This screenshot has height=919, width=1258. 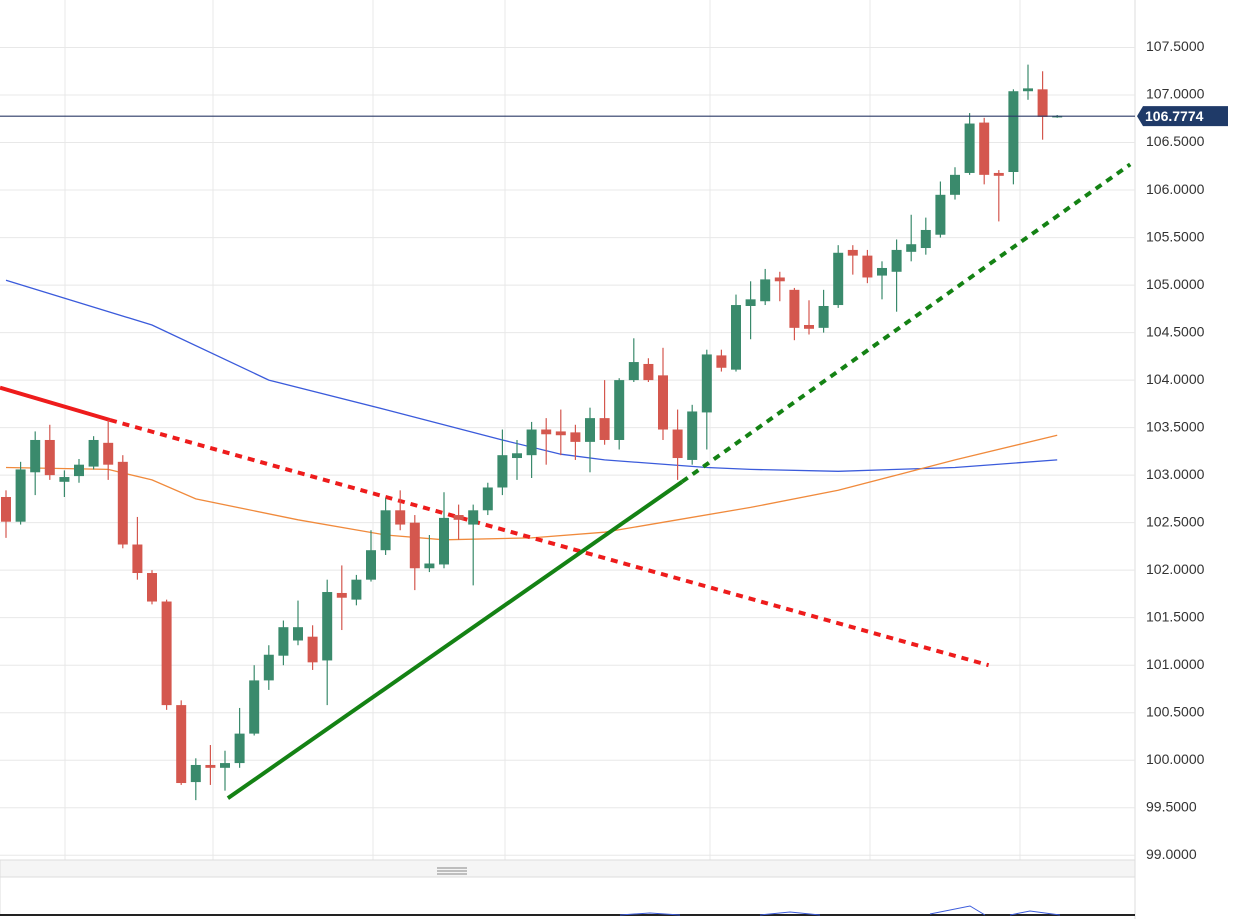 What do you see at coordinates (1175, 426) in the screenshot?
I see `y-tick-label: 103.5000` at bounding box center [1175, 426].